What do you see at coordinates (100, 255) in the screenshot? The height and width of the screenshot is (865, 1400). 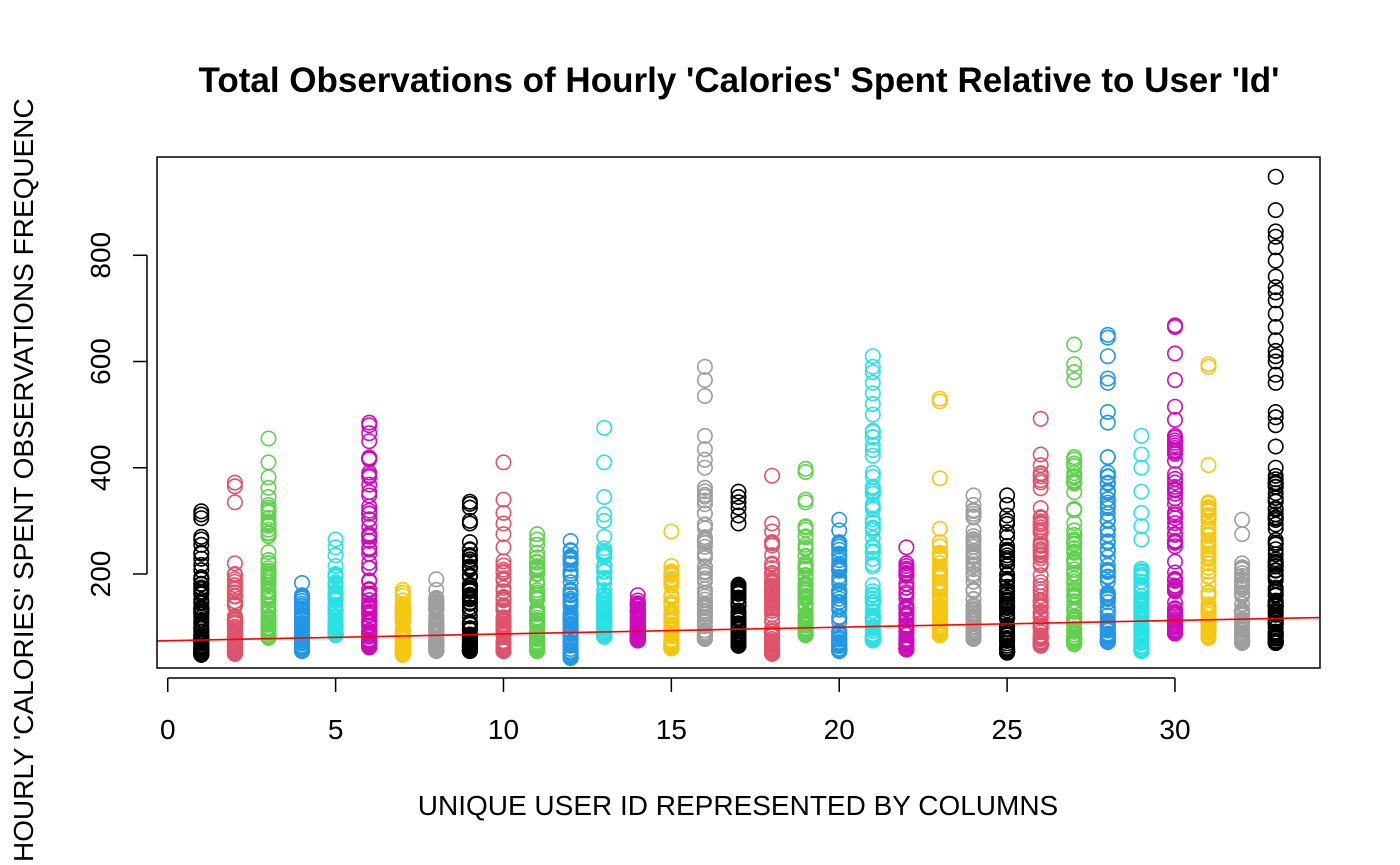 I see `y-tick-label: 800` at bounding box center [100, 255].